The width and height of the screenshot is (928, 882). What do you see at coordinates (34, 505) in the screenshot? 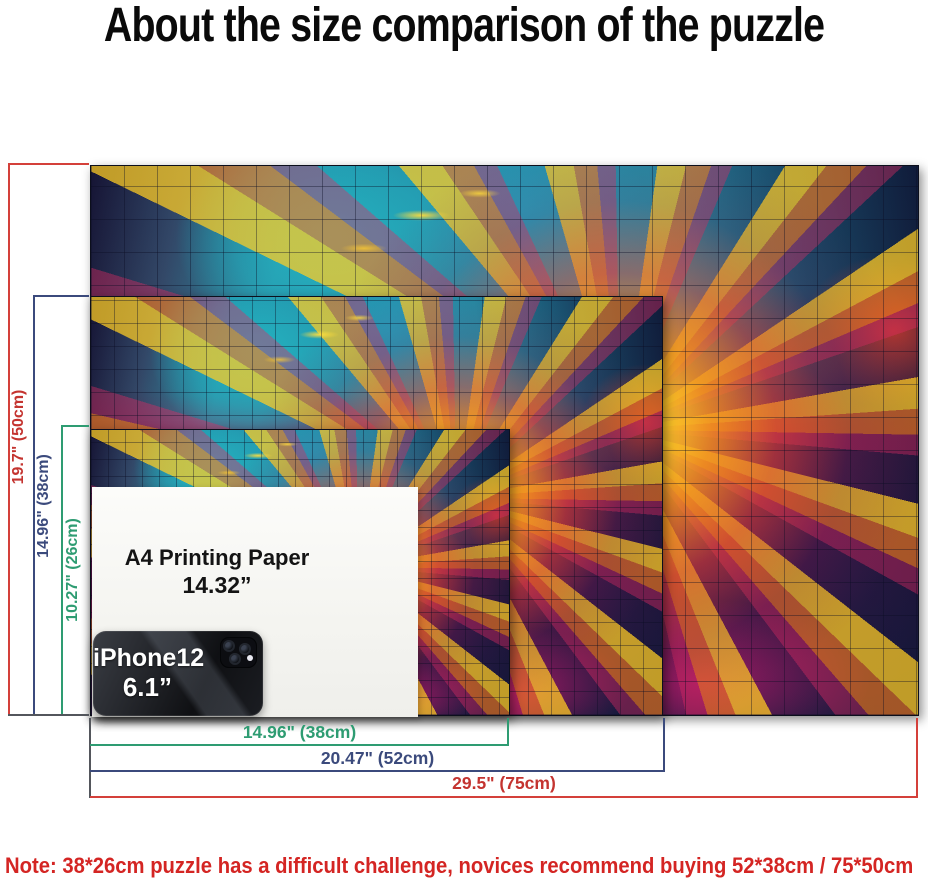
I see `dim-38cm-vline` at bounding box center [34, 505].